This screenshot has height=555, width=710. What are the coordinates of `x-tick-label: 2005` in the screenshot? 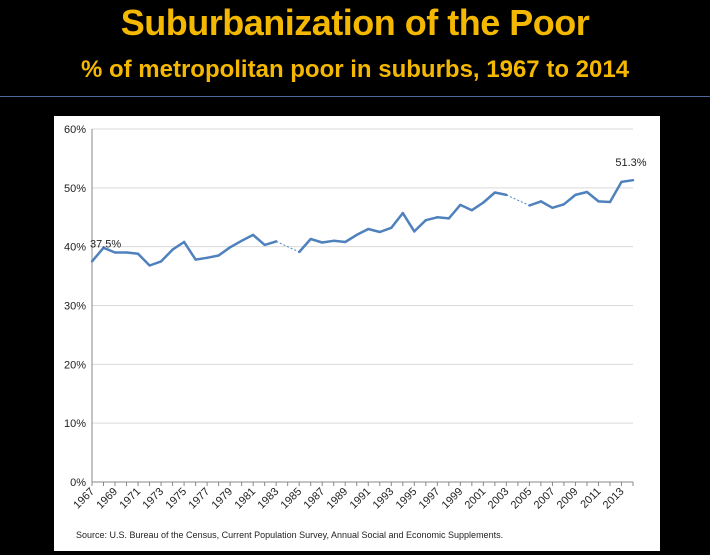 It's located at (522, 499).